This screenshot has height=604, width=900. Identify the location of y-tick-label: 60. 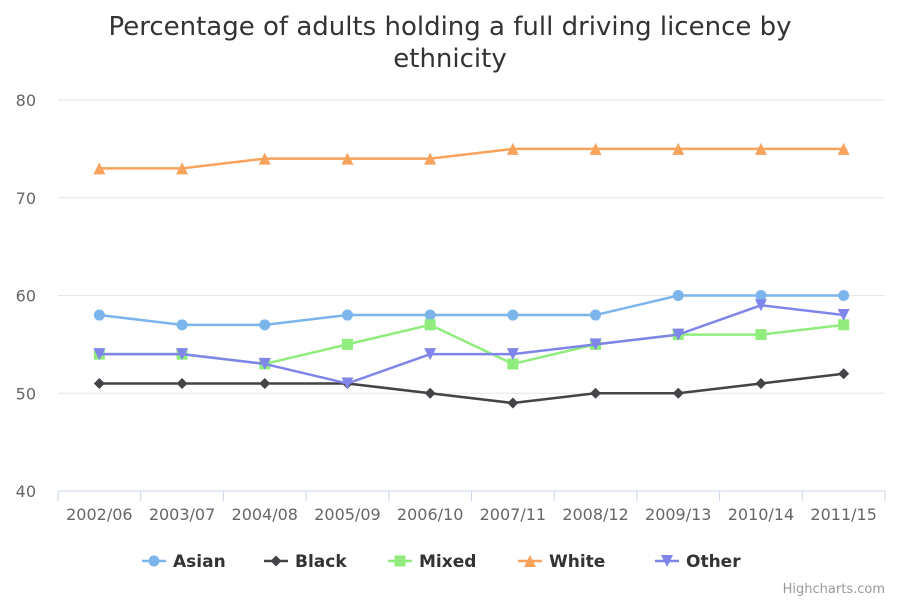
(26, 296).